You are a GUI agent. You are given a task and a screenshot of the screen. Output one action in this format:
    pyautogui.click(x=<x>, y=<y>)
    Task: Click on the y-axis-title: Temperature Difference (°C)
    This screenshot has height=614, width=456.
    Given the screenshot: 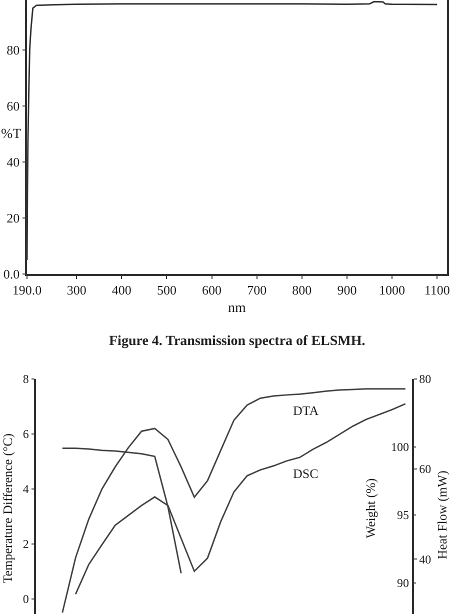 What is the action you would take?
    pyautogui.click(x=7, y=508)
    